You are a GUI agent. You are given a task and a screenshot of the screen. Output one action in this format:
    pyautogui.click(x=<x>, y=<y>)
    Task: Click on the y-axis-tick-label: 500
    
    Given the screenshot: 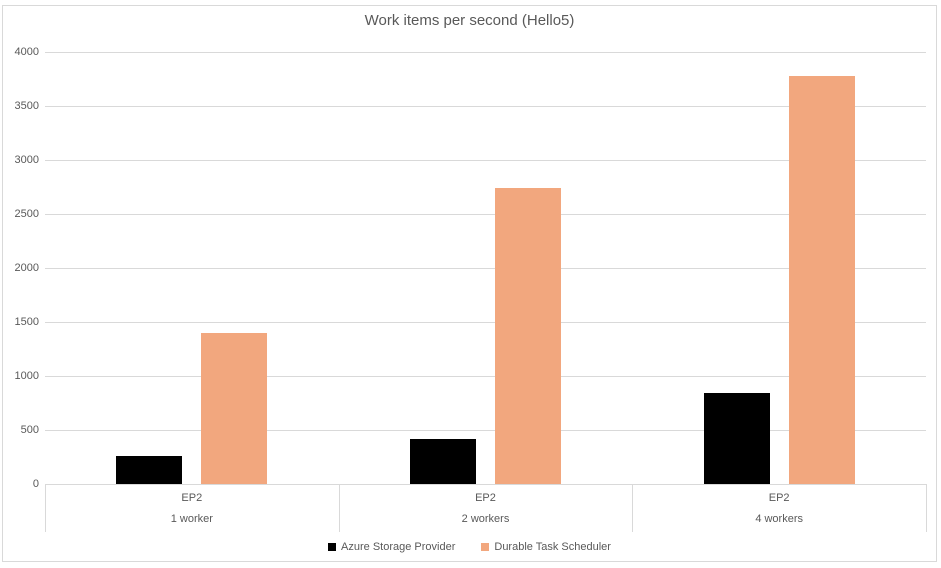 What is the action you would take?
    pyautogui.click(x=29, y=430)
    